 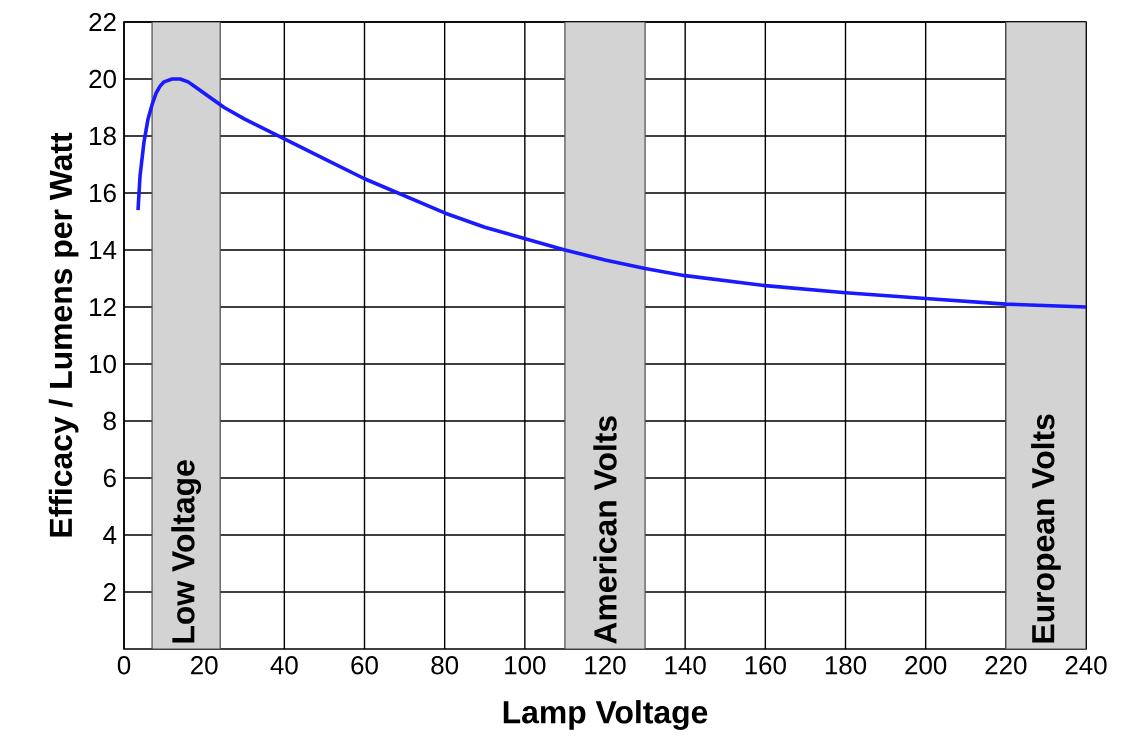 I want to click on y-tick-label: 14, so click(x=103, y=250).